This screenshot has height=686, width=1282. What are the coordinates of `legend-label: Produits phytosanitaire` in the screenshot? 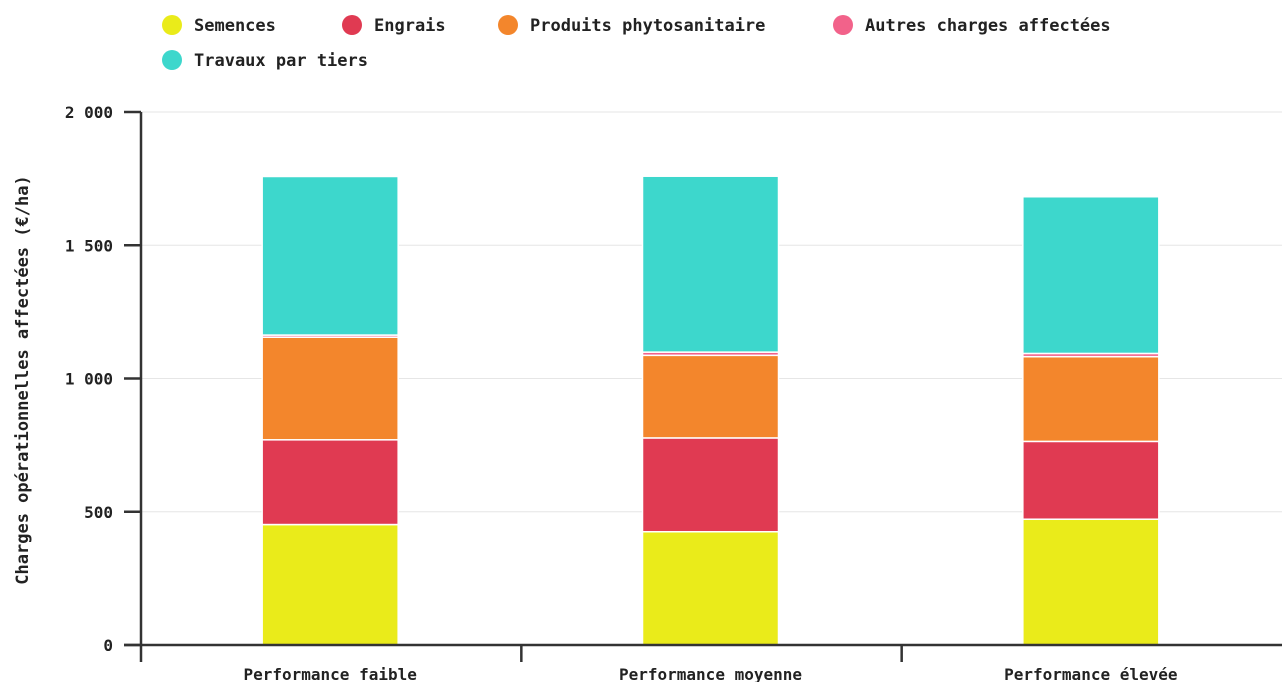 It's located at (647, 26).